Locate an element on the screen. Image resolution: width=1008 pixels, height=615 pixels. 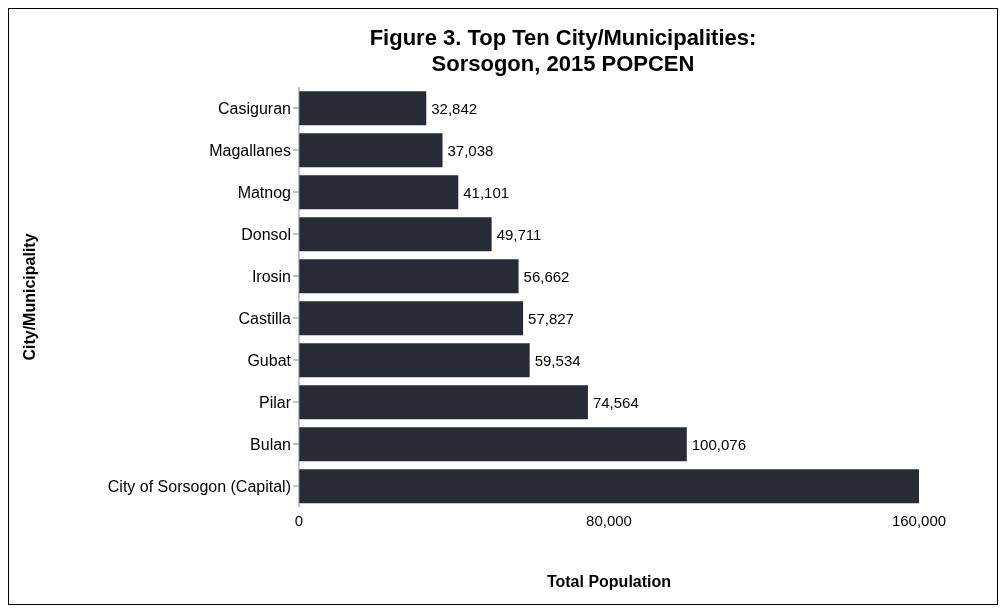
y-tick-label: Gubat is located at coordinates (269, 360).